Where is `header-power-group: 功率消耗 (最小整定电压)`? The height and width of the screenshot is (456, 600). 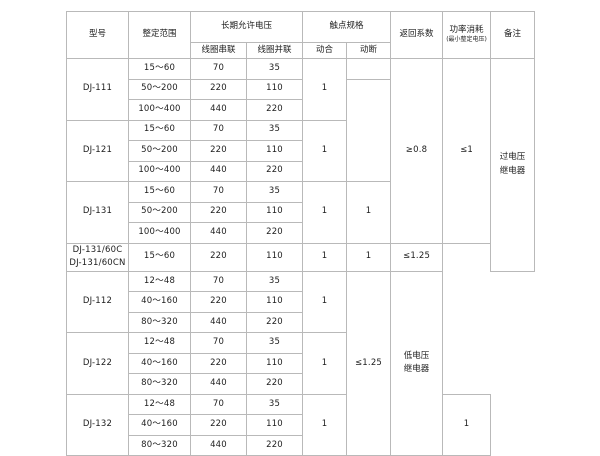 header-power-group: 功率消耗 (最小整定电压) is located at coordinates (467, 35).